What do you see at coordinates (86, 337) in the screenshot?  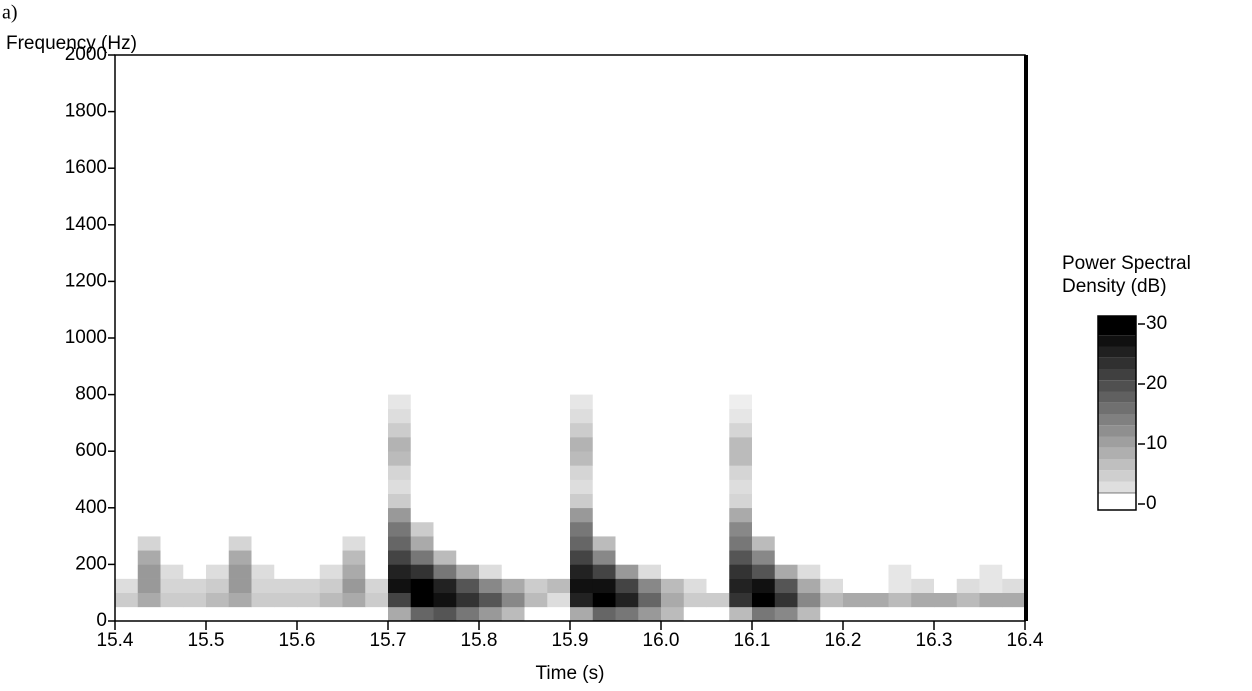 I see `y-tick-label: 1000` at bounding box center [86, 337].